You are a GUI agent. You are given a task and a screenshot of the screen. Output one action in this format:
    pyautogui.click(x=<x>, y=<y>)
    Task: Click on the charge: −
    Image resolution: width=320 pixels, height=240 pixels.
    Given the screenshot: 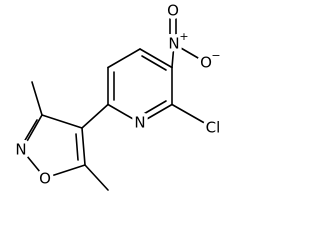 What is the action you would take?
    pyautogui.click(x=215, y=55)
    